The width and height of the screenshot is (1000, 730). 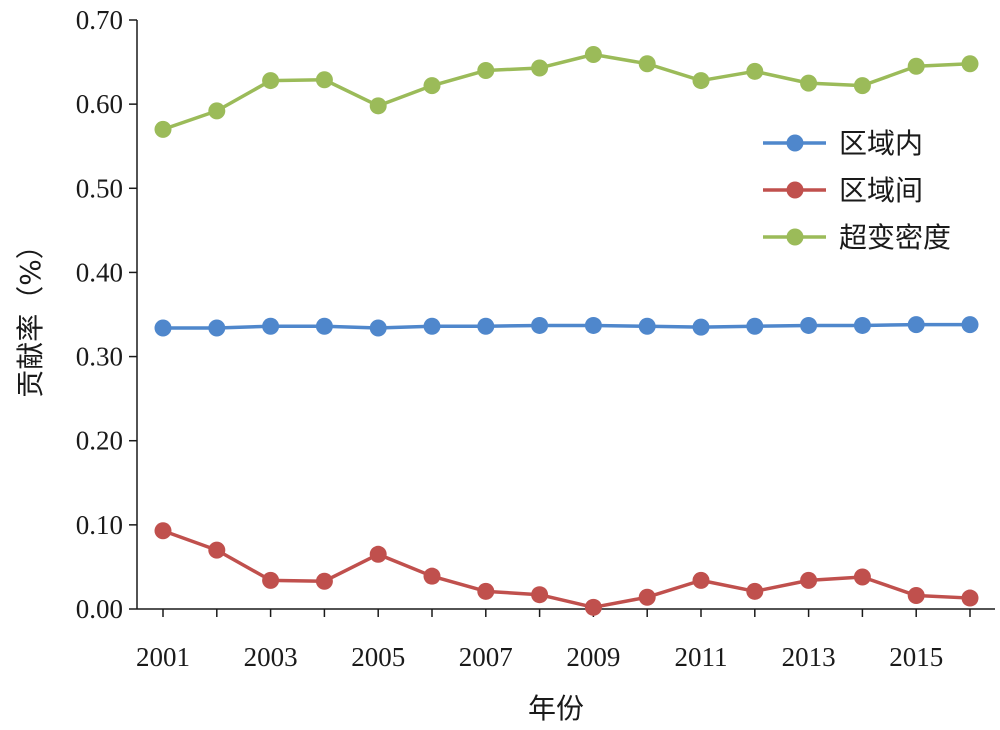 What do you see at coordinates (271, 657) in the screenshot?
I see `x-tick-label: 2003` at bounding box center [271, 657].